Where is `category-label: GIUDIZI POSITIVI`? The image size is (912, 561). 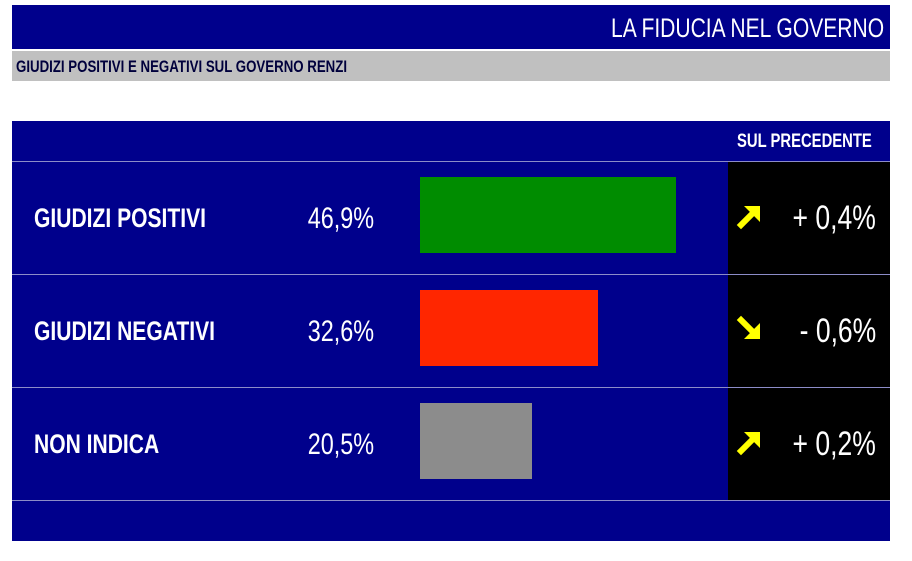
category-label: GIUDIZI POSITIVI is located at coordinates (120, 218).